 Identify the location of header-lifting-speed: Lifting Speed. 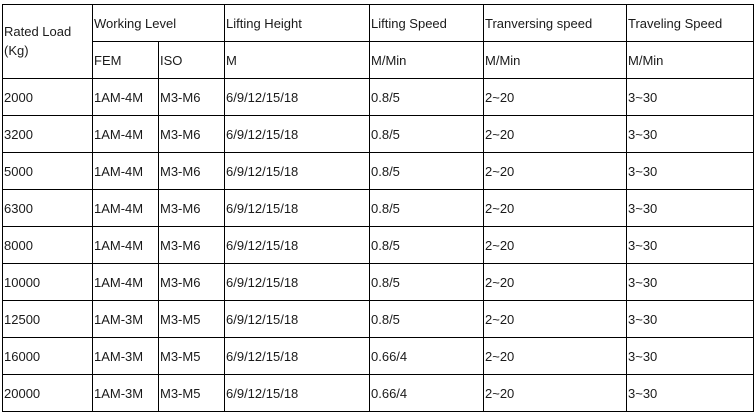
(426, 23).